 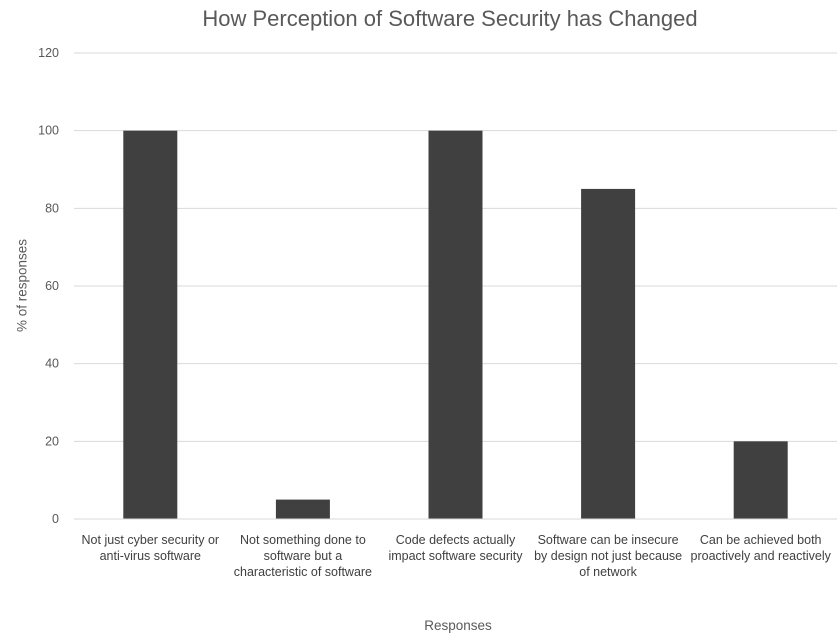 I want to click on y-axis-ticks: 0 20 40 60 80 100 120, so click(x=48, y=286).